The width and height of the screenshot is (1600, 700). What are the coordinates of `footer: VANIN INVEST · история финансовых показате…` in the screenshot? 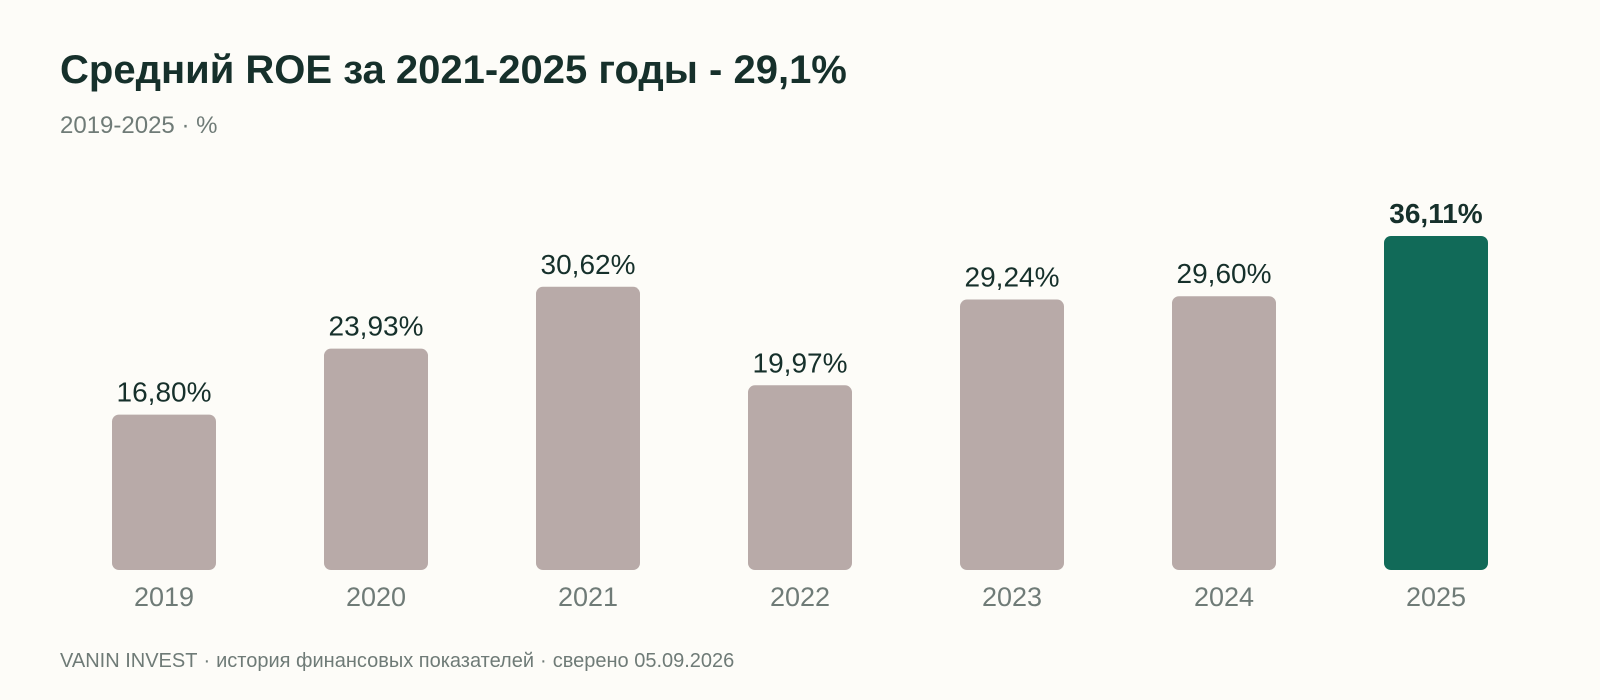 It's located at (397, 661).